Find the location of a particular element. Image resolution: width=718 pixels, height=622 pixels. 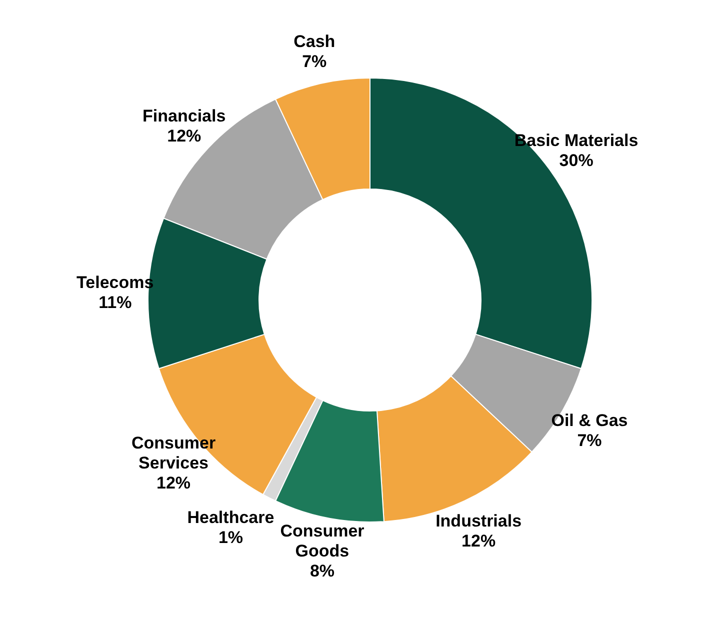

data-label: 11% is located at coordinates (115, 302).